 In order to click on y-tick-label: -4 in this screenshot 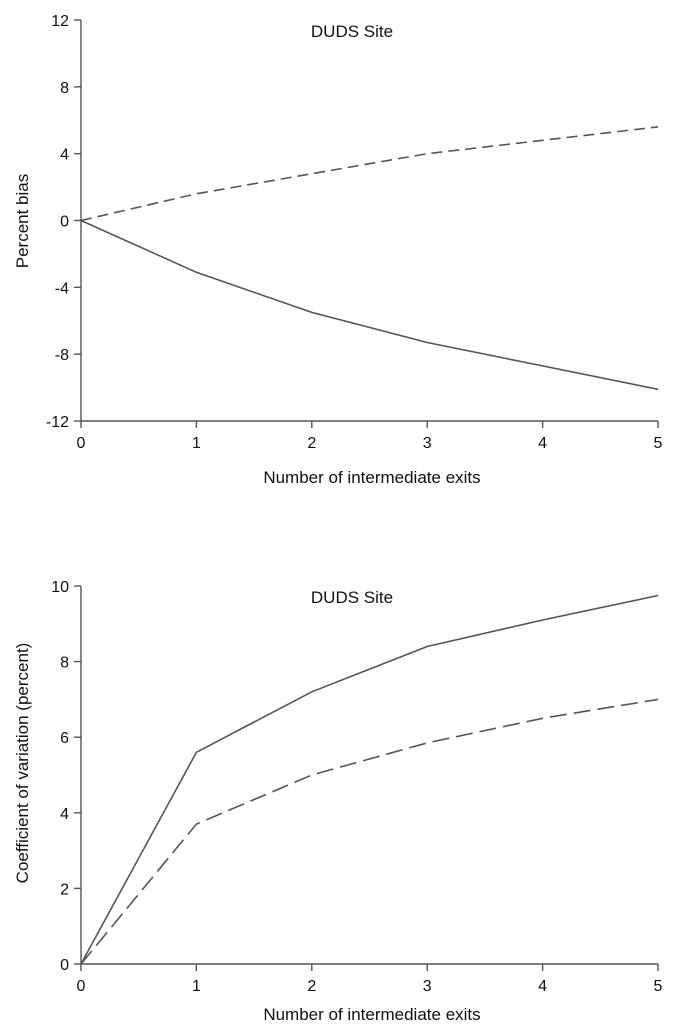, I will do `click(62, 288)`.